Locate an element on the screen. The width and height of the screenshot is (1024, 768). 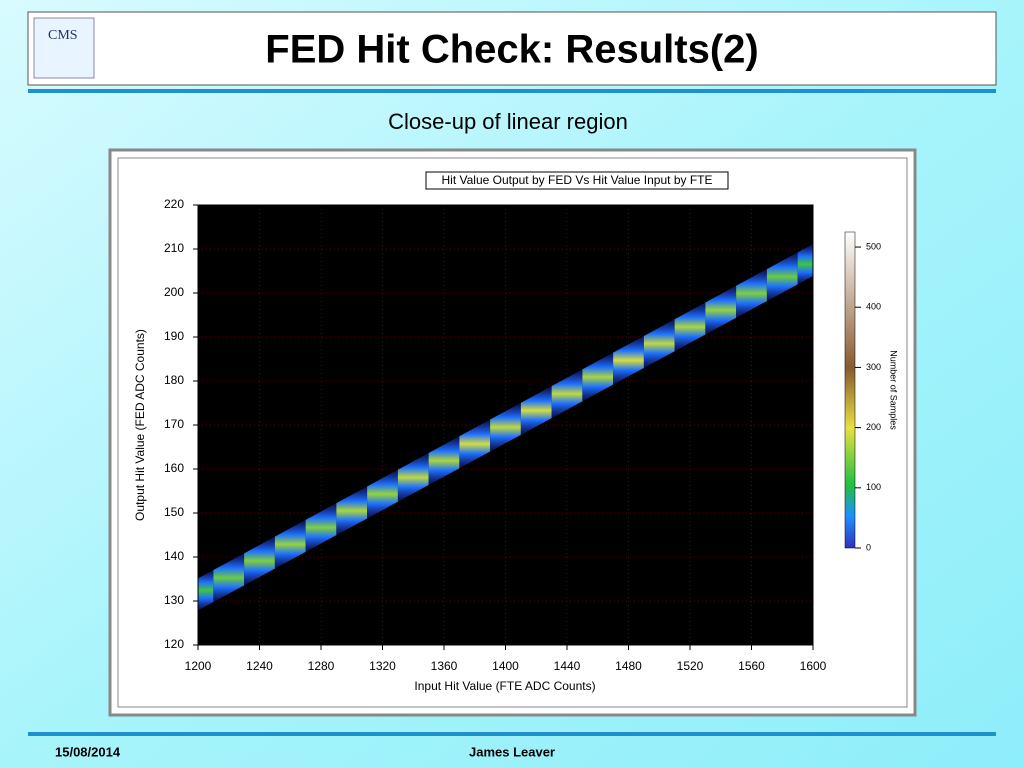
x-tick-label: 1360 is located at coordinates (444, 666).